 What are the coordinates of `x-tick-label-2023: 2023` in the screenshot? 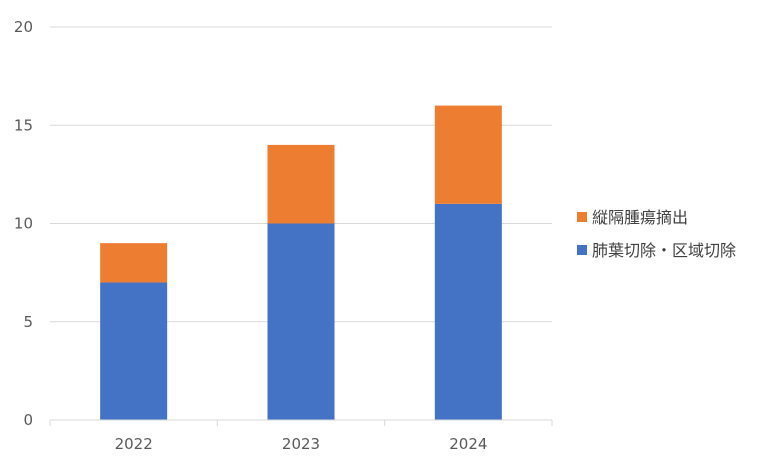 It's located at (301, 444).